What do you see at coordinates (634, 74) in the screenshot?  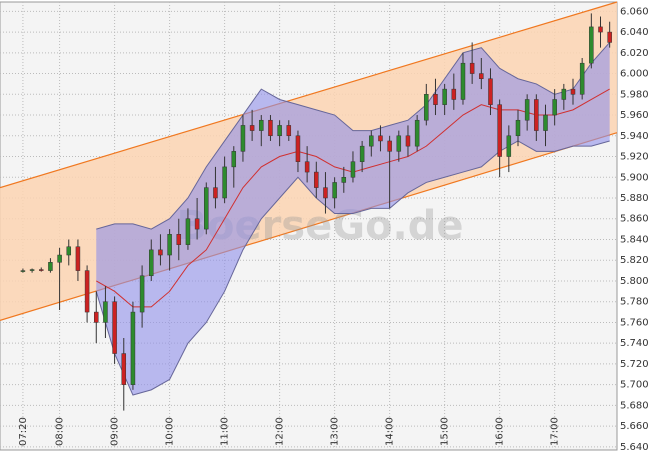 I see `y-tick-label: 6.000` at bounding box center [634, 74].